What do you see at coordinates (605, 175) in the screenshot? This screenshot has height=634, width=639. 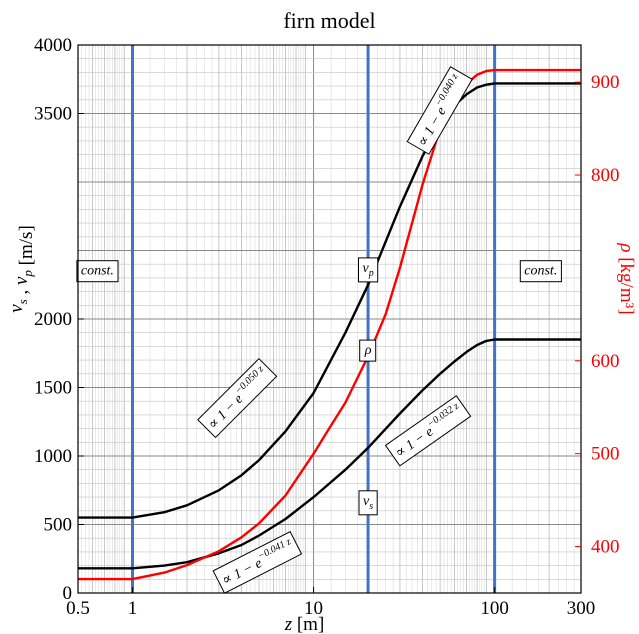 I see `y-right-tick-label: 800` at bounding box center [605, 175].